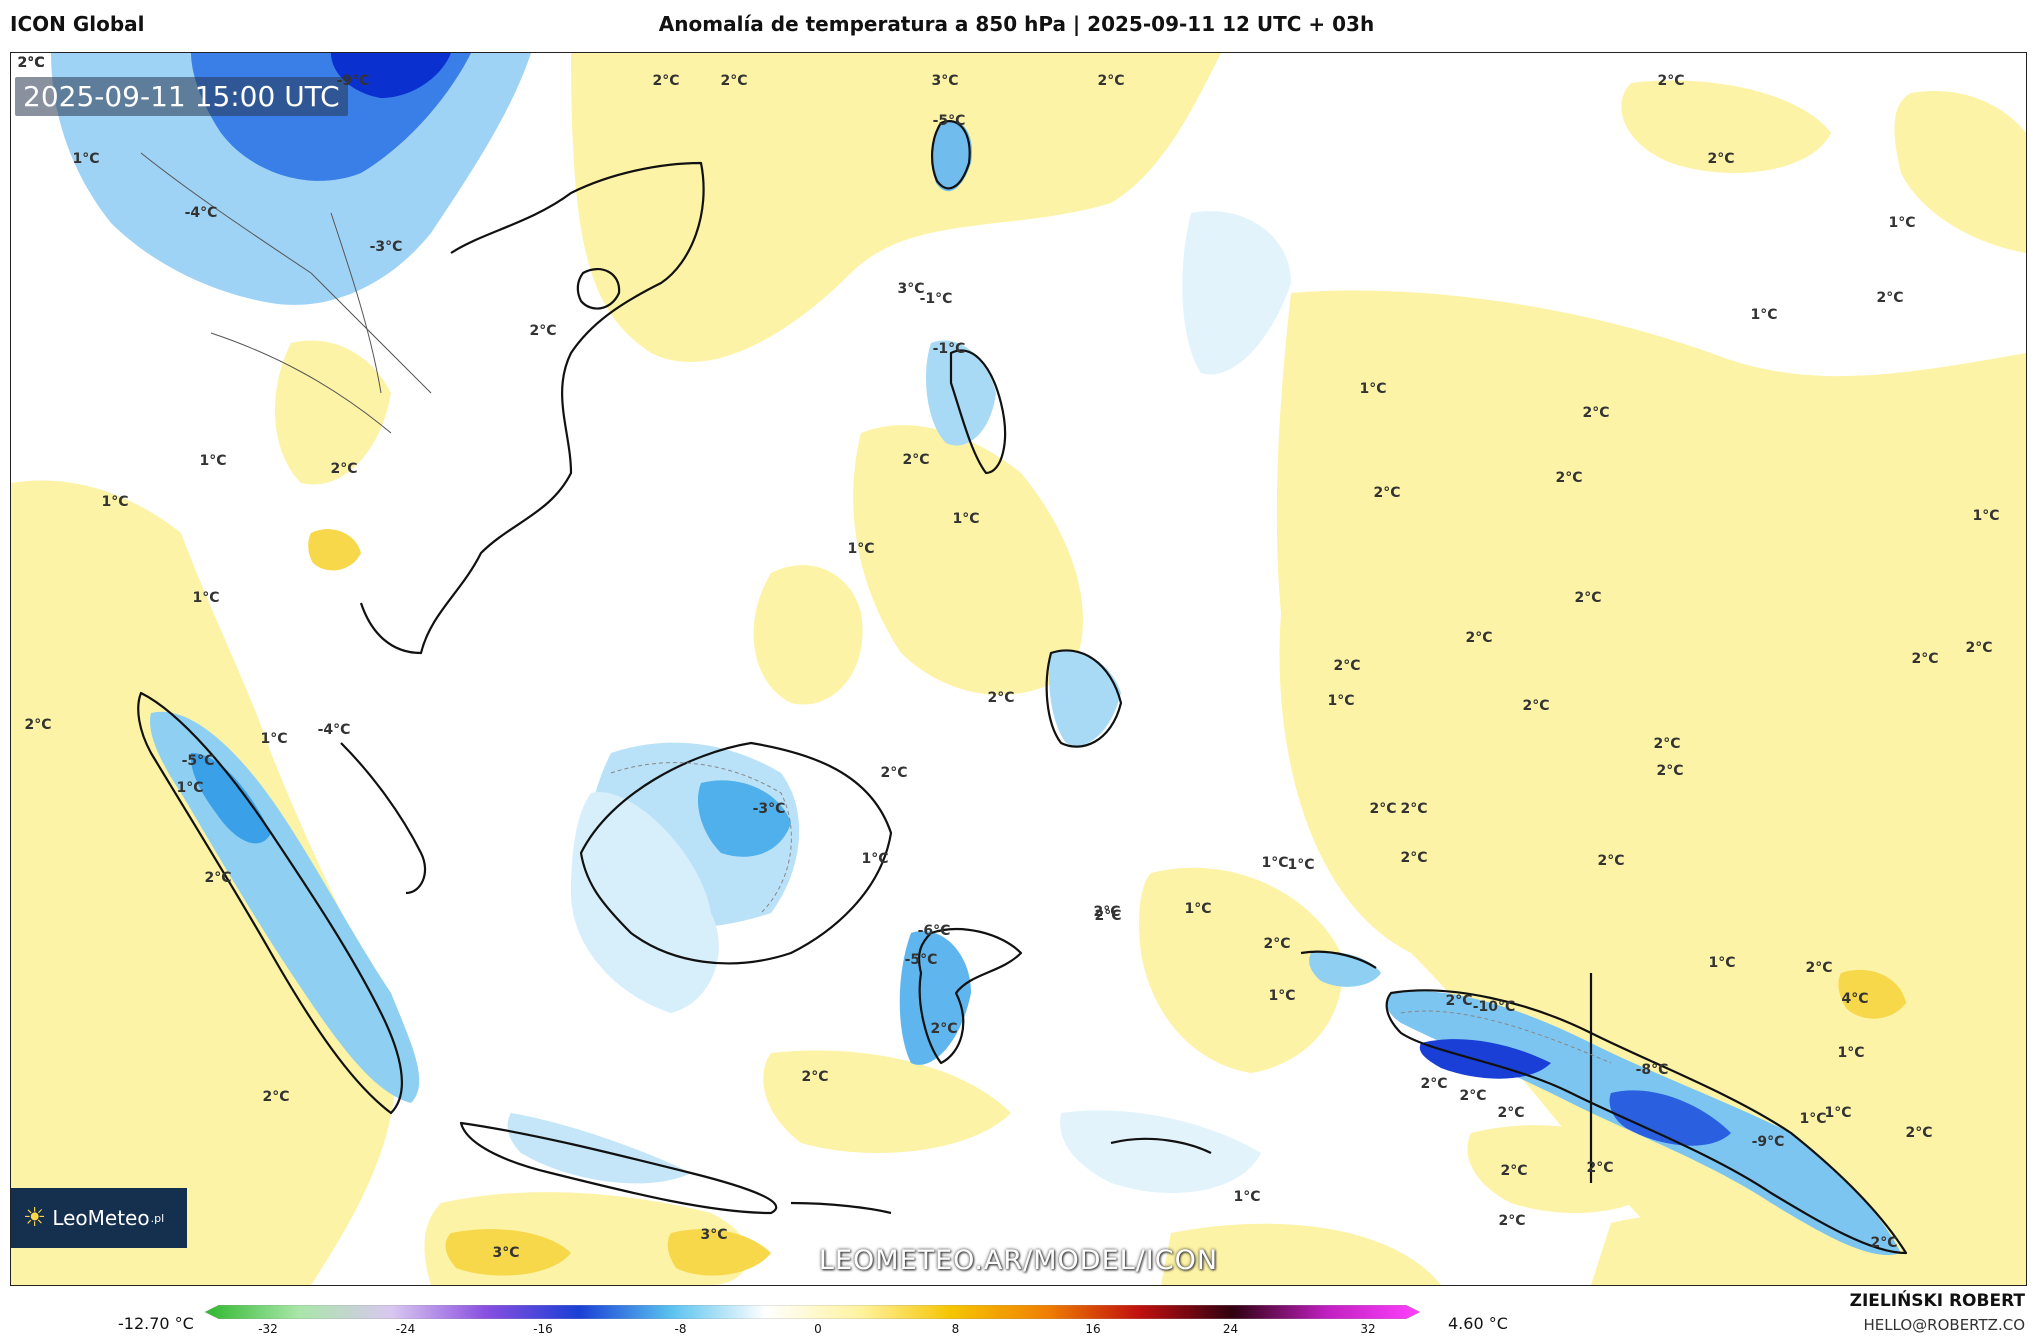 This screenshot has height=1339, width=2033. What do you see at coordinates (1494, 1007) in the screenshot?
I see `temperature-label: -10°C` at bounding box center [1494, 1007].